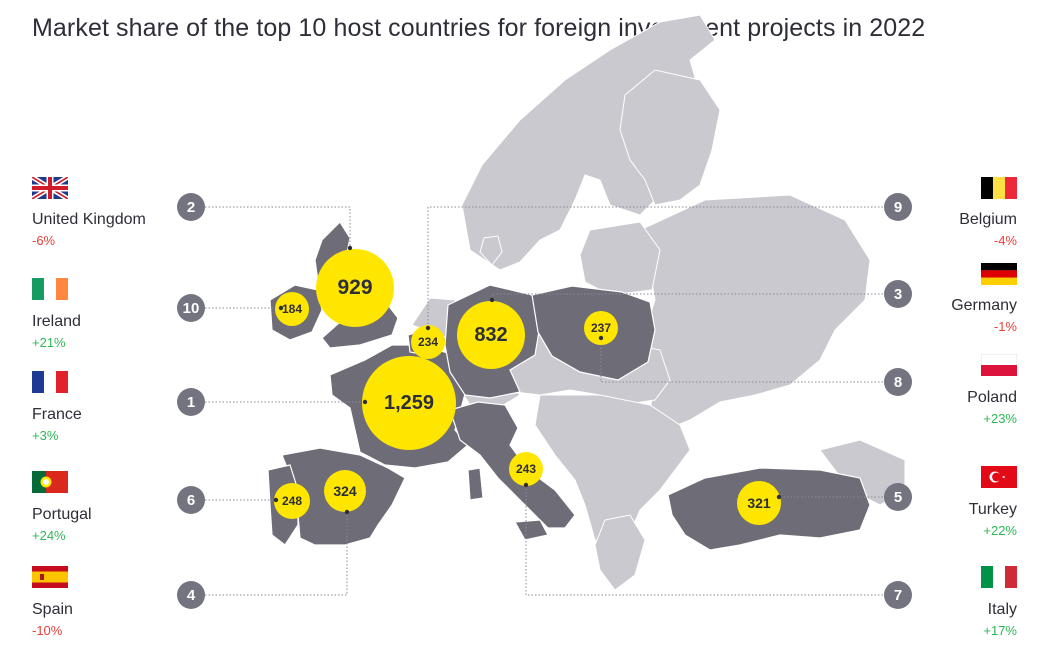 The height and width of the screenshot is (658, 1051). I want to click on connector-uk, so click(278, 226).